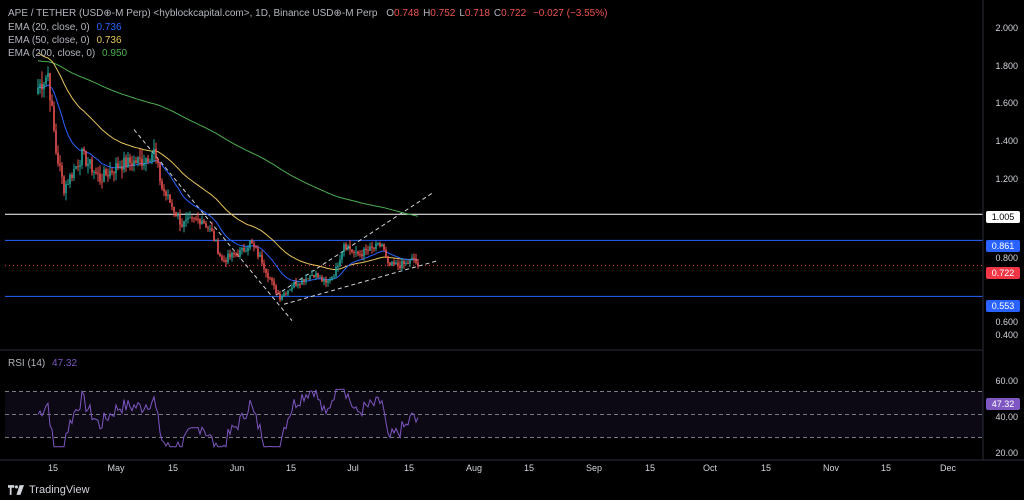 This screenshot has height=500, width=1024. I want to click on ema20-value: 0.736, so click(109, 27).